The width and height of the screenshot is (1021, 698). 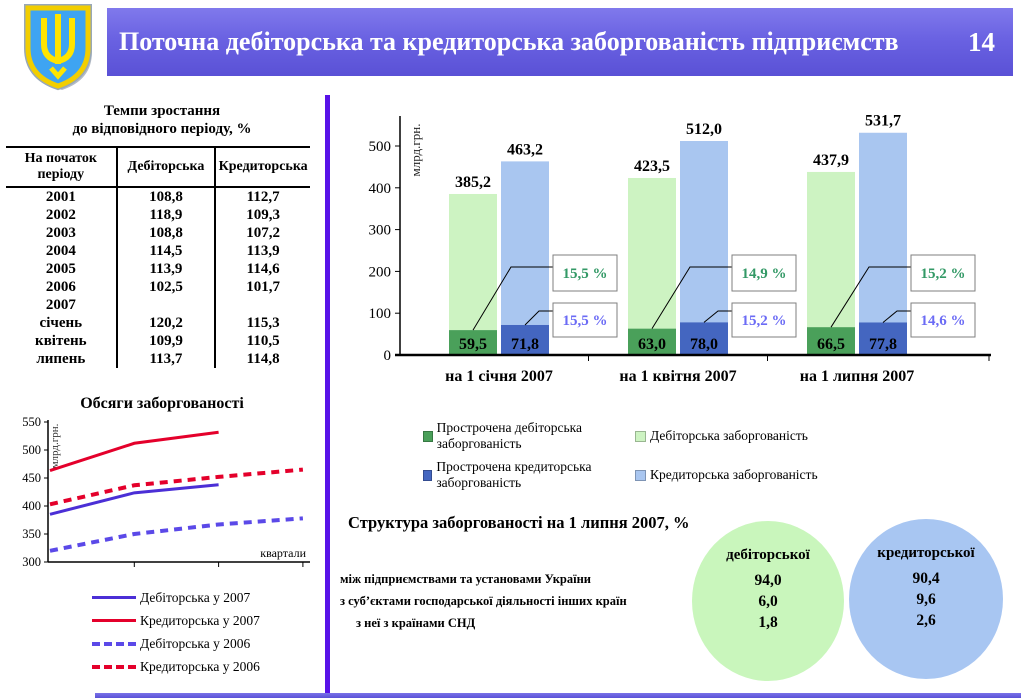 I want to click on credit-structure-circle: кредиторської 90,4 9,6 2,6, so click(x=926, y=599).